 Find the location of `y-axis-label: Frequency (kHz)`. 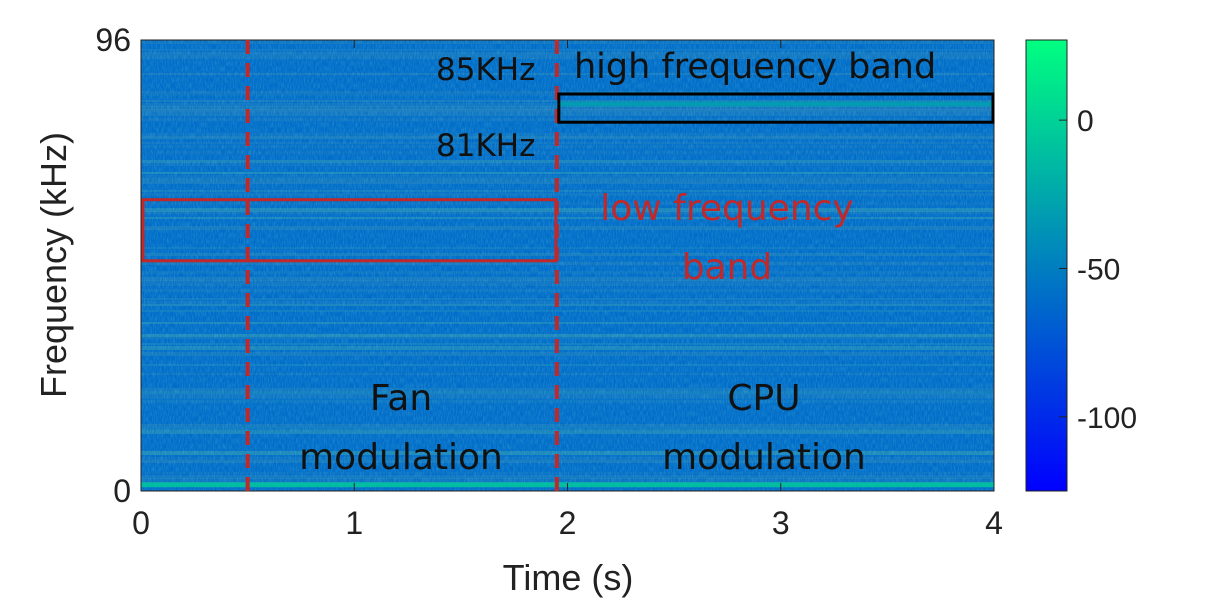

y-axis-label: Frequency (kHz) is located at coordinates (53, 265).